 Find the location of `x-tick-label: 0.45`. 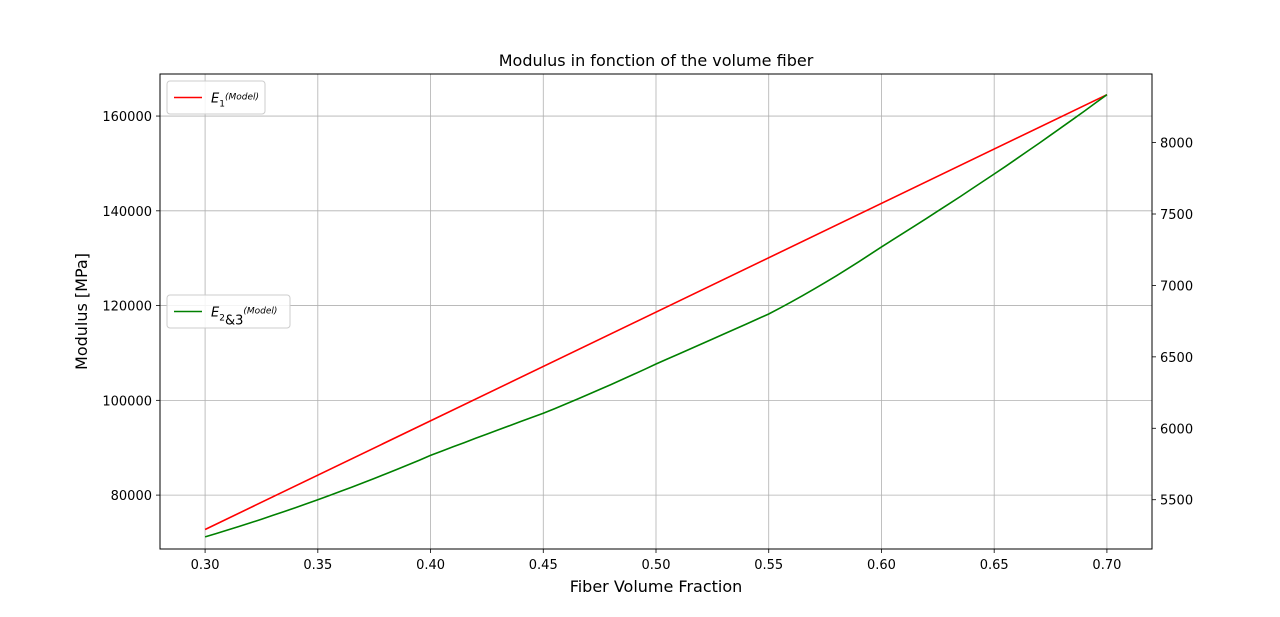

x-tick-label: 0.45 is located at coordinates (543, 565).